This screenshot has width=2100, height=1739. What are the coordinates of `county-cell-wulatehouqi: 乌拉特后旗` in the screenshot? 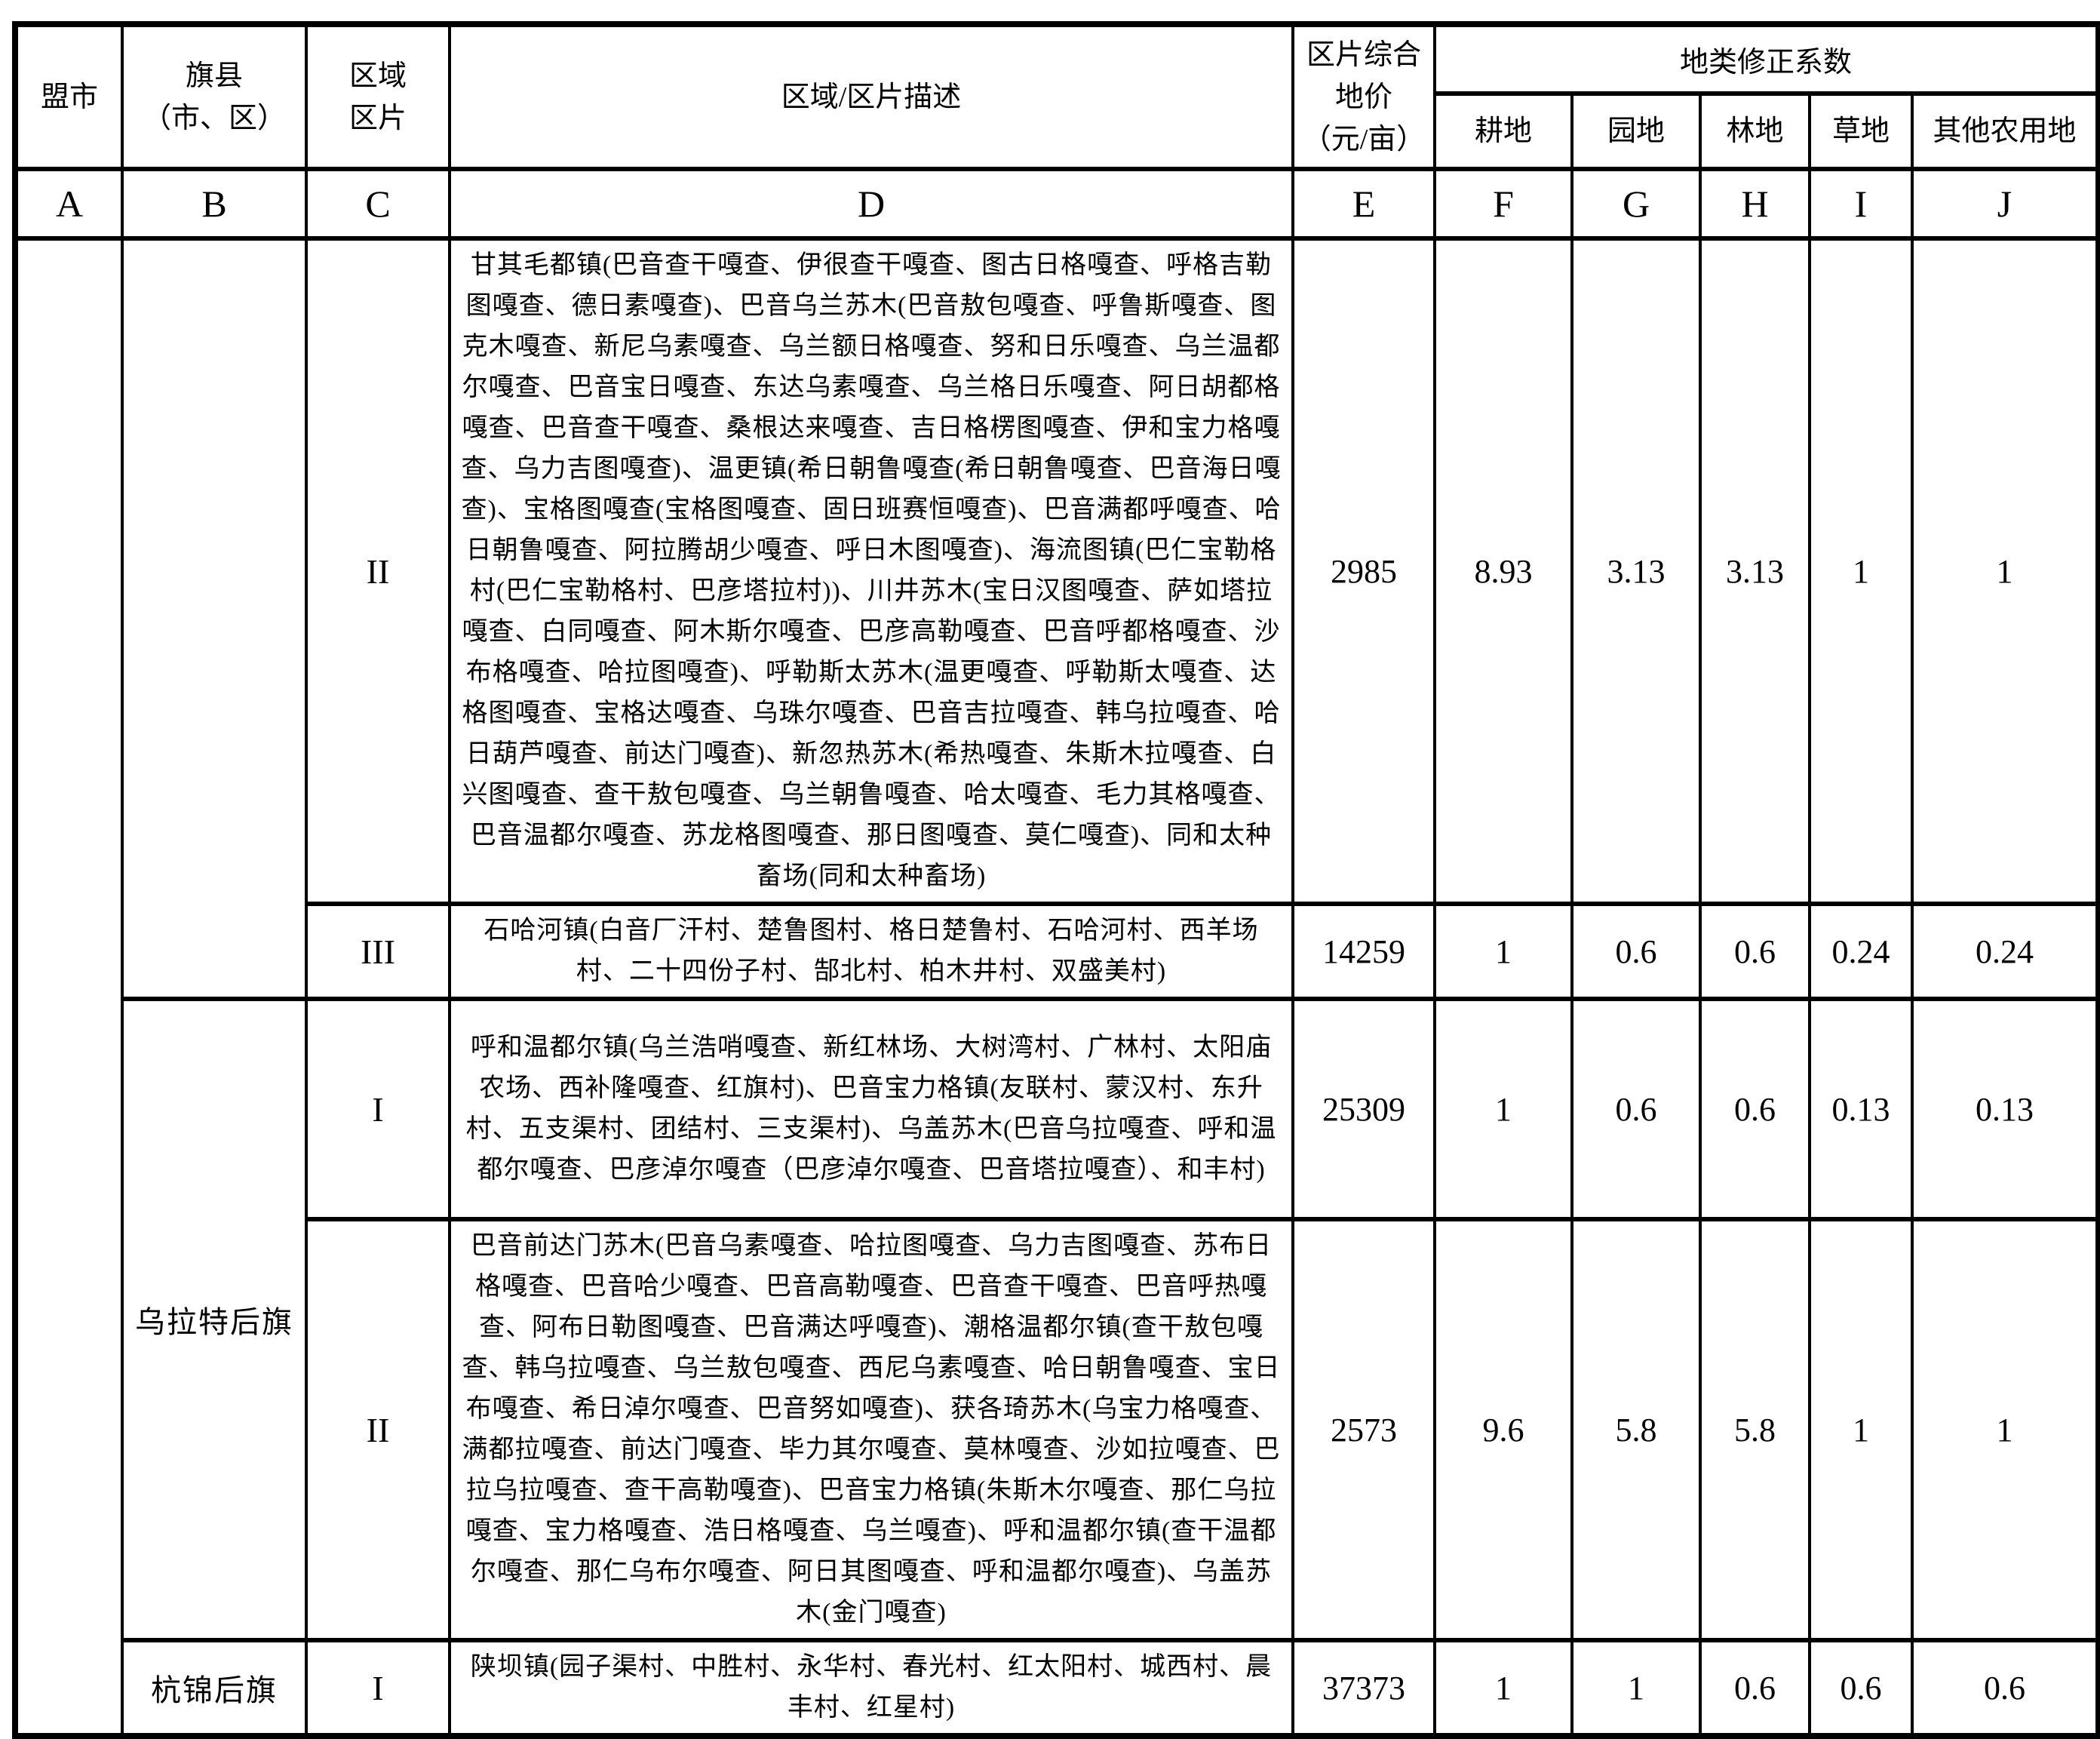 It's located at (214, 1319).